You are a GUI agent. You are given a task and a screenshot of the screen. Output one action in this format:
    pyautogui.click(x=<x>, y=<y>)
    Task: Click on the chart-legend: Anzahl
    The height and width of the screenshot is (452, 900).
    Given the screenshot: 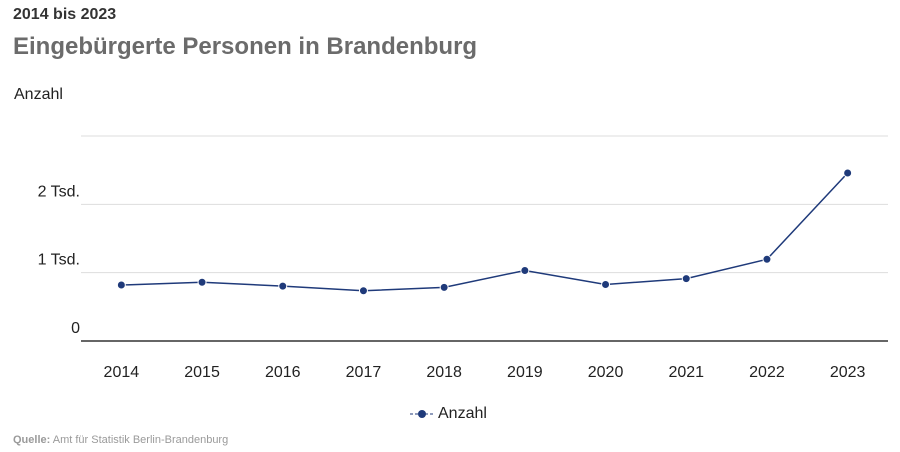 What is the action you would take?
    pyautogui.click(x=448, y=414)
    